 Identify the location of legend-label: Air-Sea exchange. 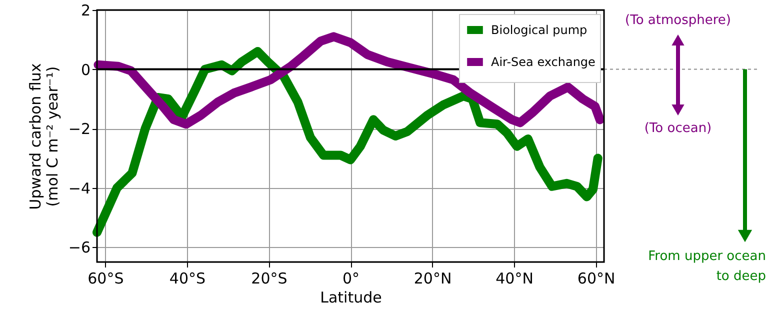
(543, 62).